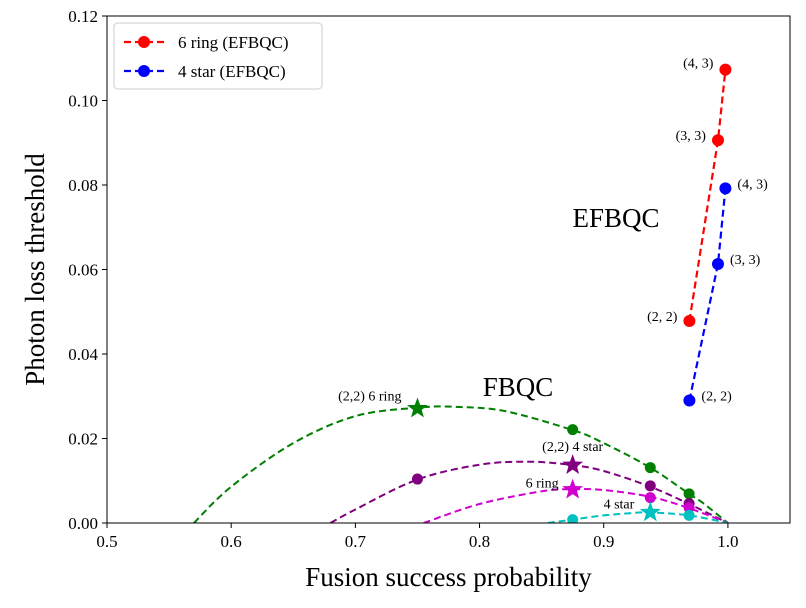 The width and height of the screenshot is (806, 608). I want to click on x-tick-label: 1.0, so click(727, 541).